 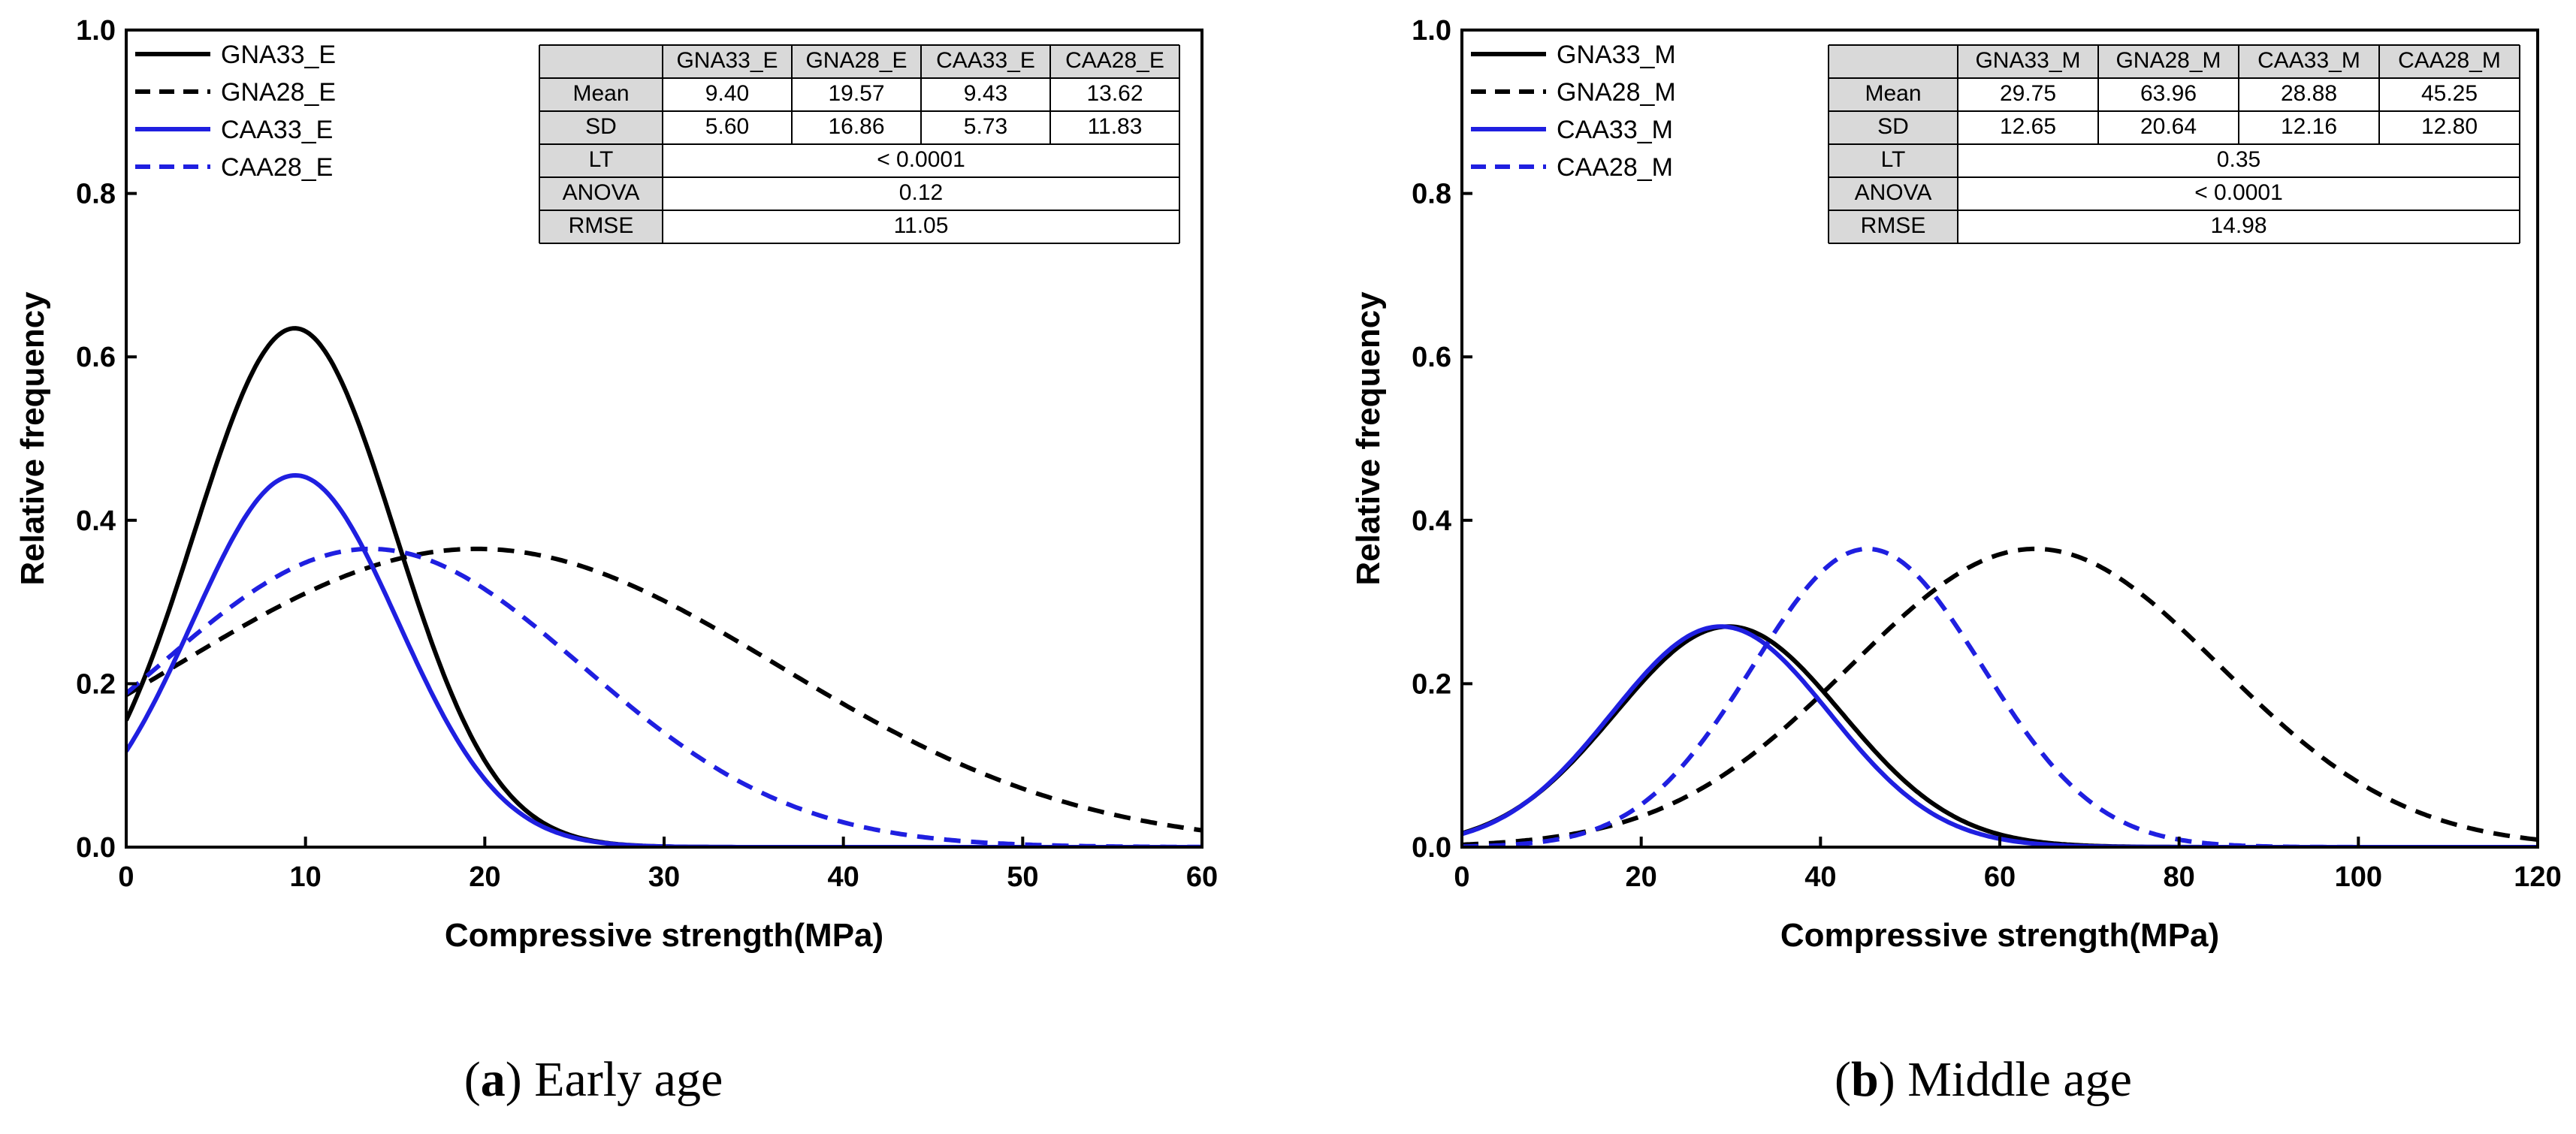 I want to click on chart0-x-tick-label: 40, so click(x=843, y=877).